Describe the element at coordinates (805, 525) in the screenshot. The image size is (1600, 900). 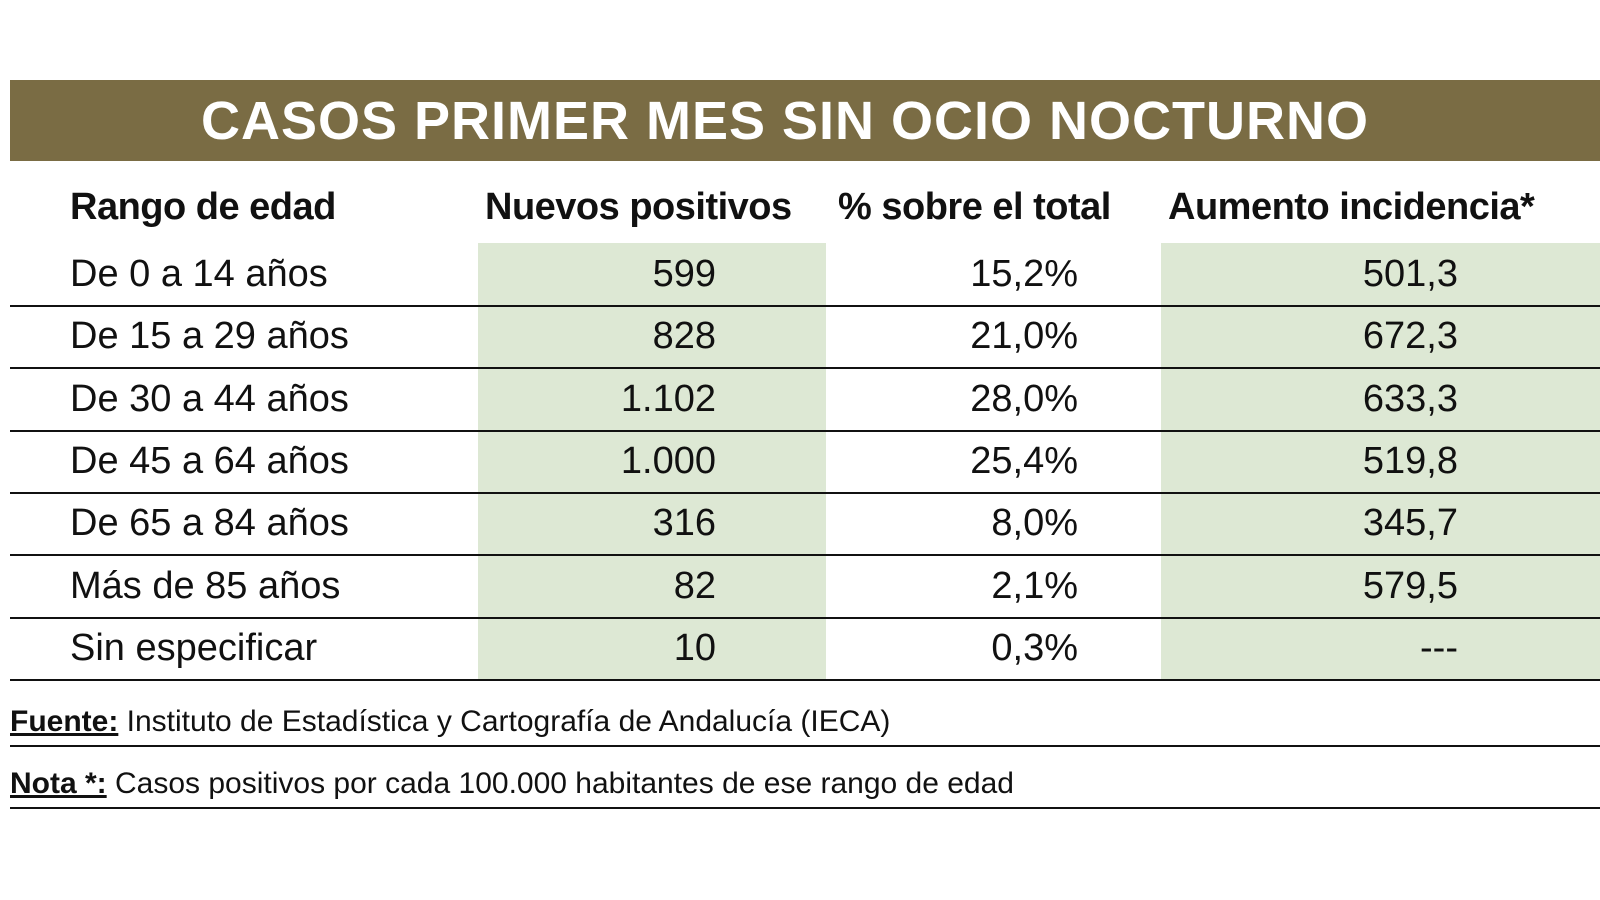
I see `table-row: De 65 a 84 años 316 8,0% 345,7` at that location.